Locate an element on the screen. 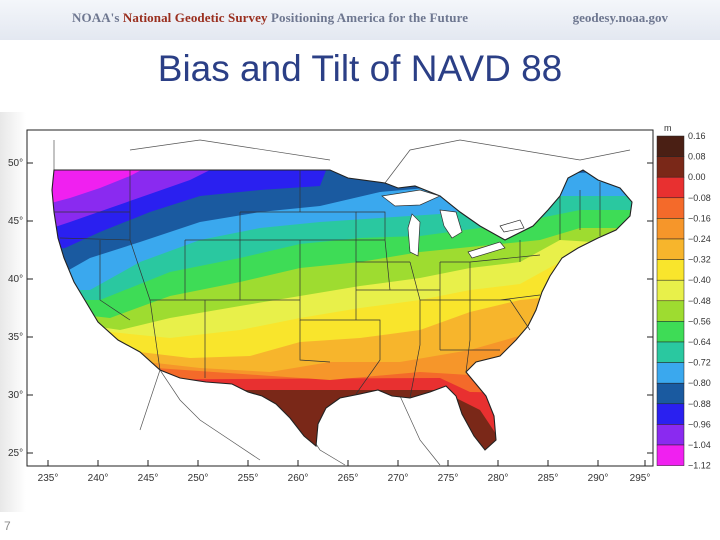 The width and height of the screenshot is (720, 540). lat-label: 35° is located at coordinates (15, 337).